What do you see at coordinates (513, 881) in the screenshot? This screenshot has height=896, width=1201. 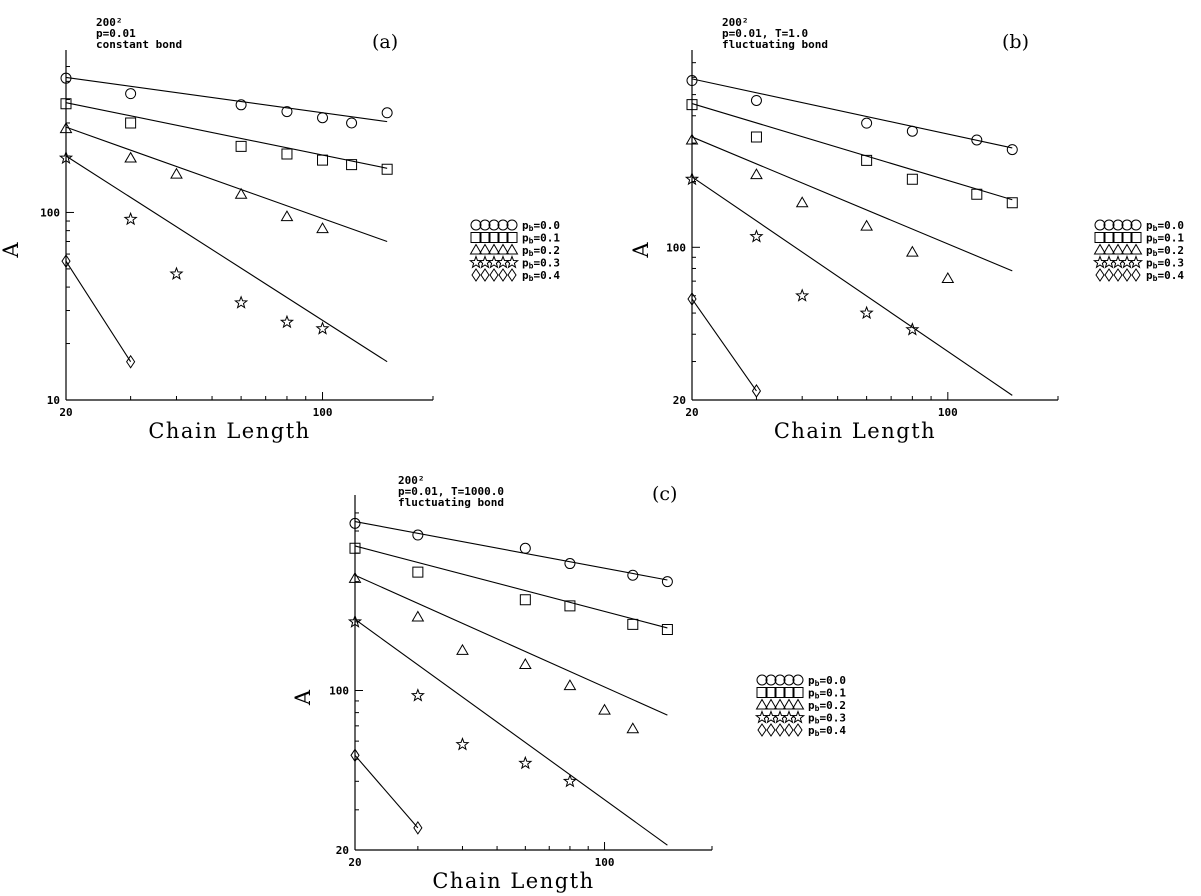 I see `x-axis-label: Chain Length` at bounding box center [513, 881].